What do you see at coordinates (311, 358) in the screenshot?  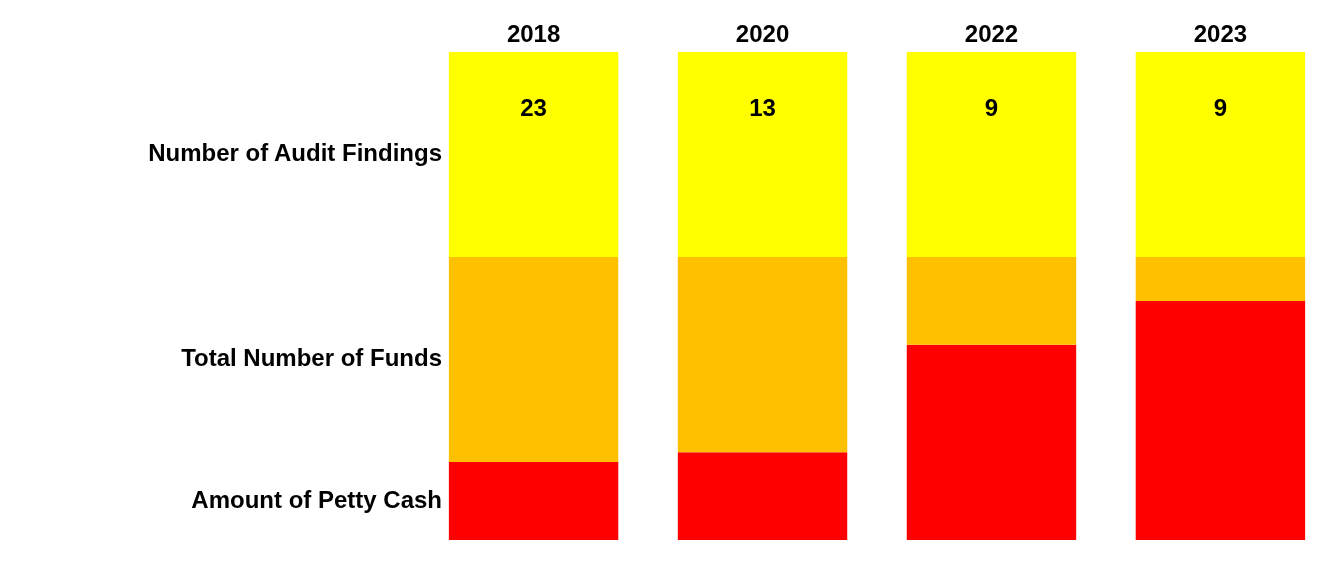 I see `series-label: Total Number of Funds` at bounding box center [311, 358].